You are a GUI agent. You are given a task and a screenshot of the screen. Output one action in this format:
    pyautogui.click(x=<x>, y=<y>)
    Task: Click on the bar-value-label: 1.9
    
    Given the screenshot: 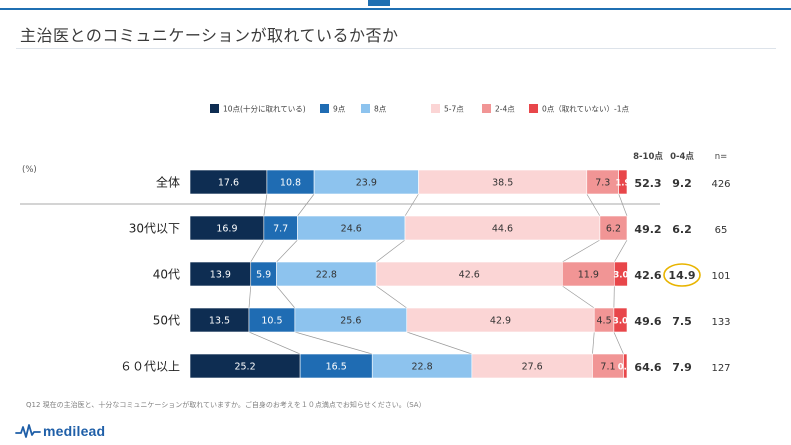 What is the action you would take?
    pyautogui.click(x=622, y=184)
    